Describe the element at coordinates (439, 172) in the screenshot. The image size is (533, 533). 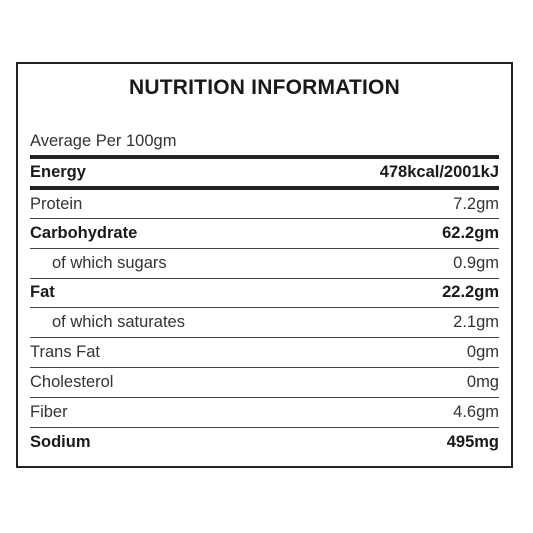
I see `nutrient-value: 478kcal/2001kJ` at that location.